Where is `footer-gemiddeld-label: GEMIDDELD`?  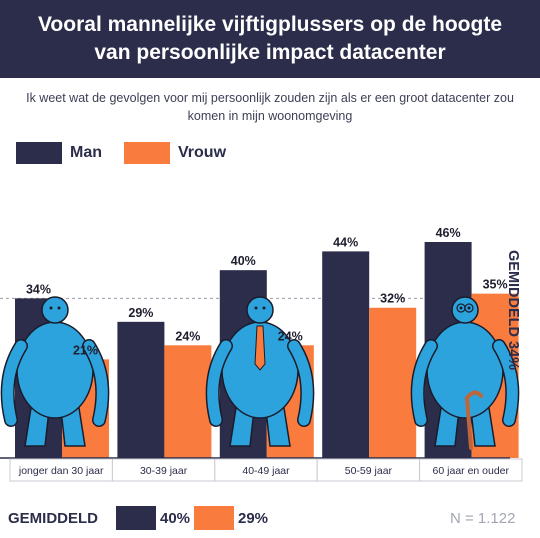 footer-gemiddeld-label: GEMIDDELD is located at coordinates (53, 518).